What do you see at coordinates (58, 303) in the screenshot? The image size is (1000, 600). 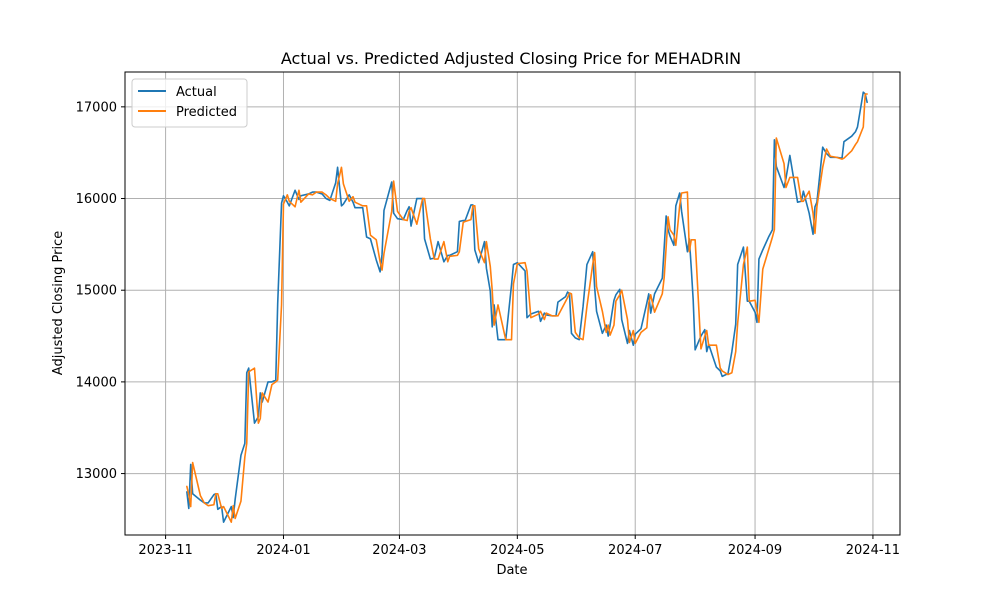 I see `y-axis-label: Adjusted Closing Price` at bounding box center [58, 303].